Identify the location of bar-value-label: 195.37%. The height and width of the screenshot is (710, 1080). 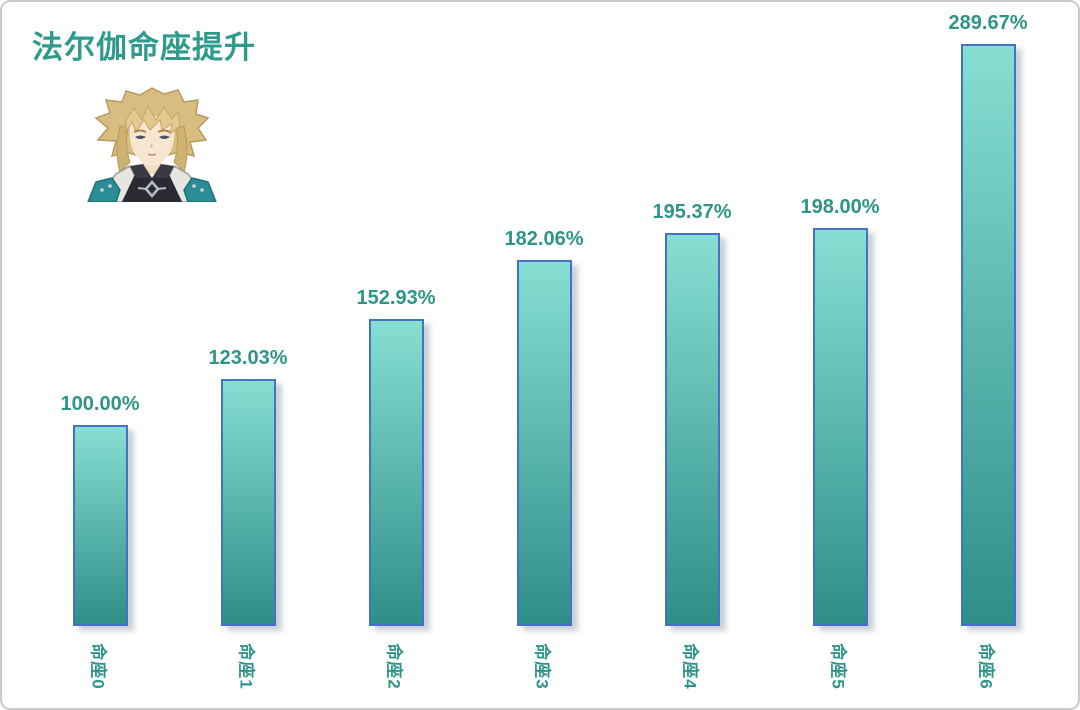
(692, 212).